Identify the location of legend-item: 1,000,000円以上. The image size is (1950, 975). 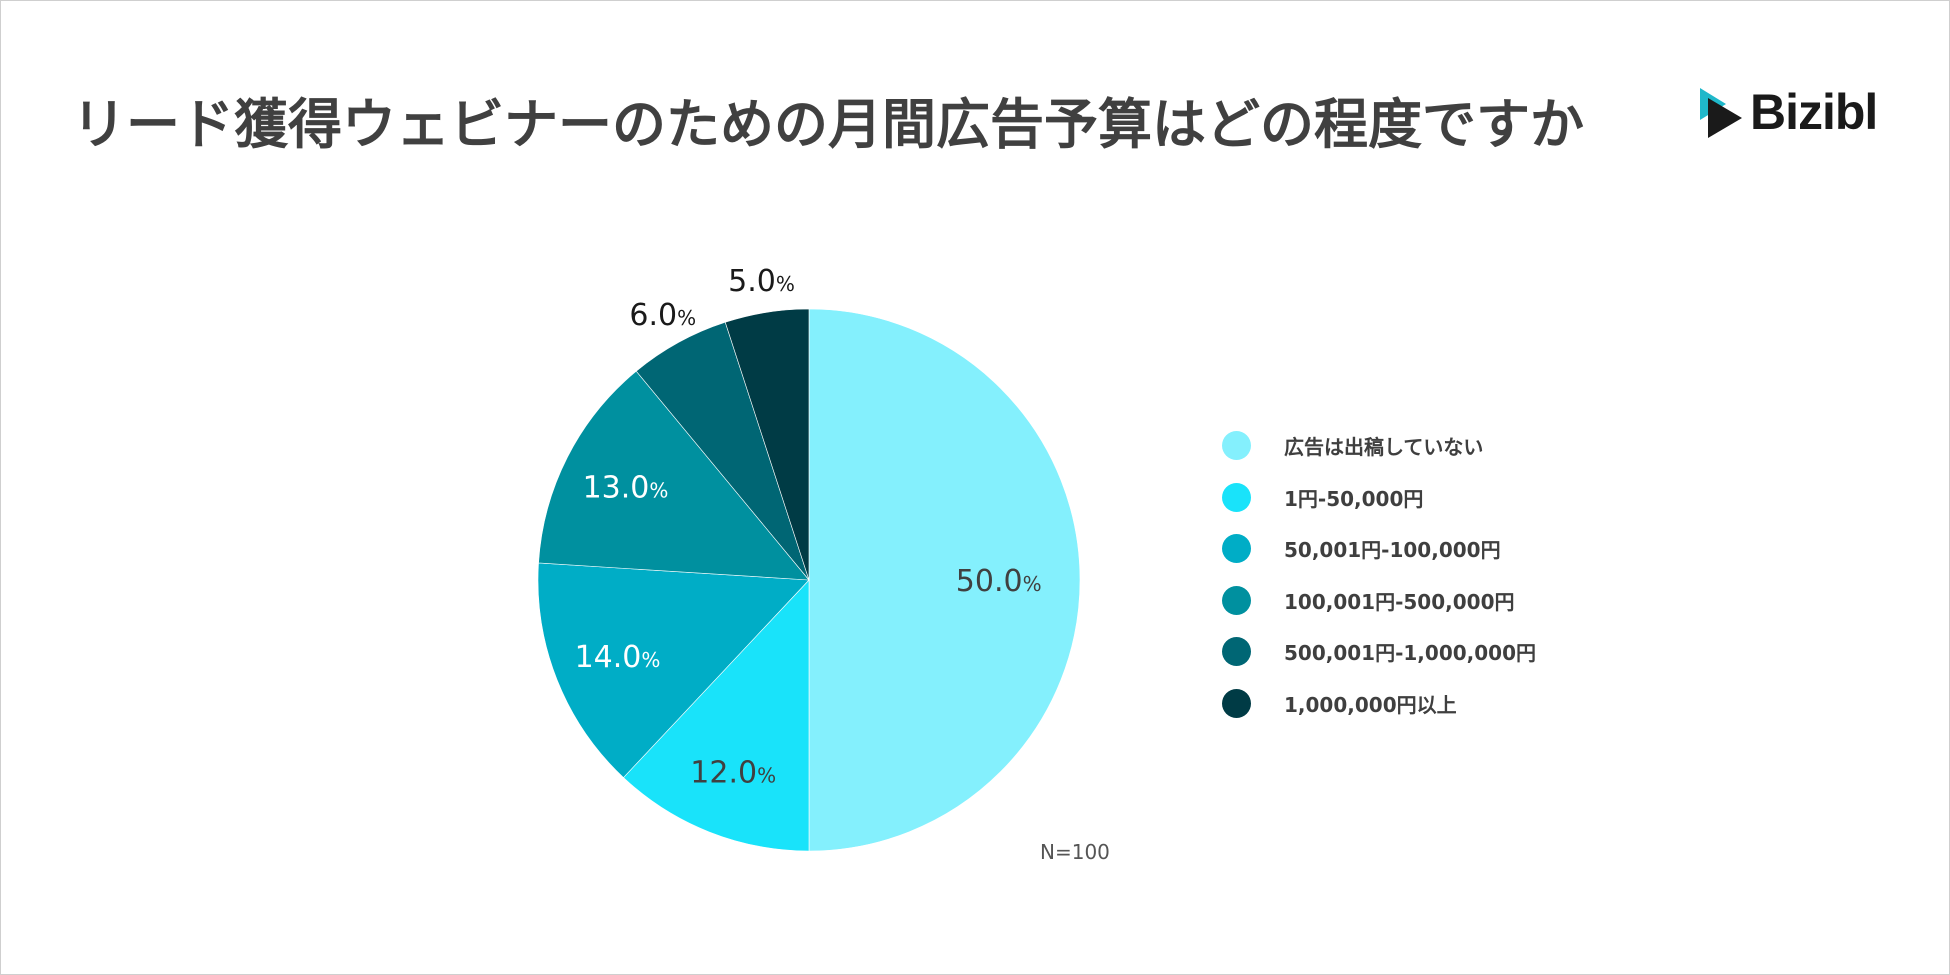
(1379, 704).